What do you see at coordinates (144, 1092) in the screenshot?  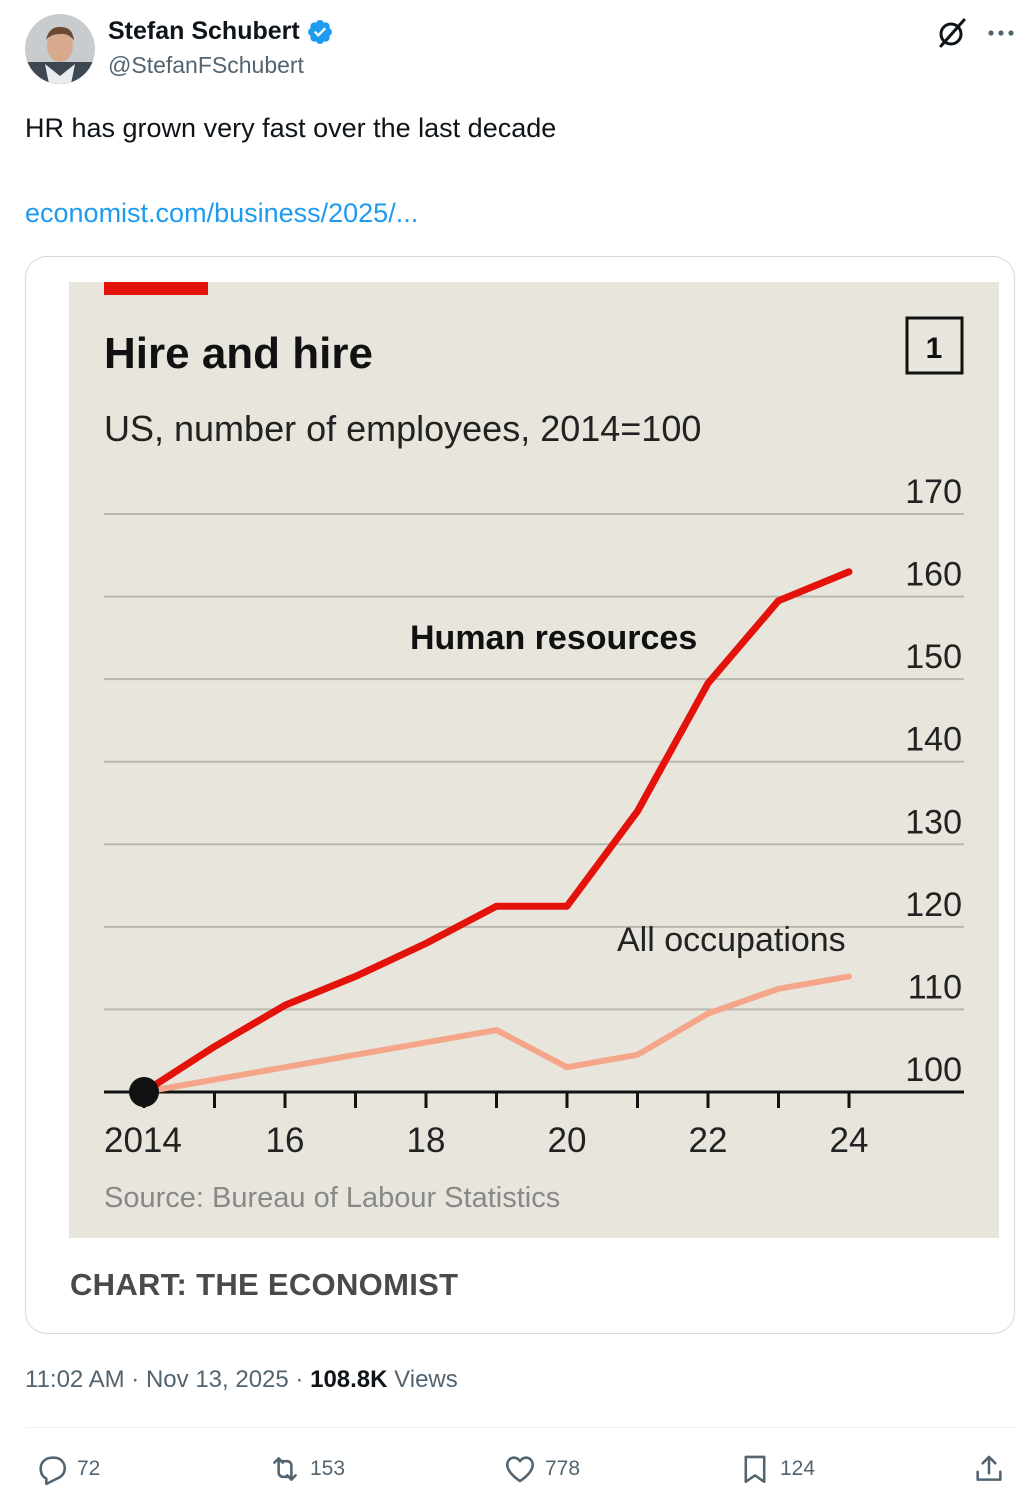 I see `baseline-dot` at bounding box center [144, 1092].